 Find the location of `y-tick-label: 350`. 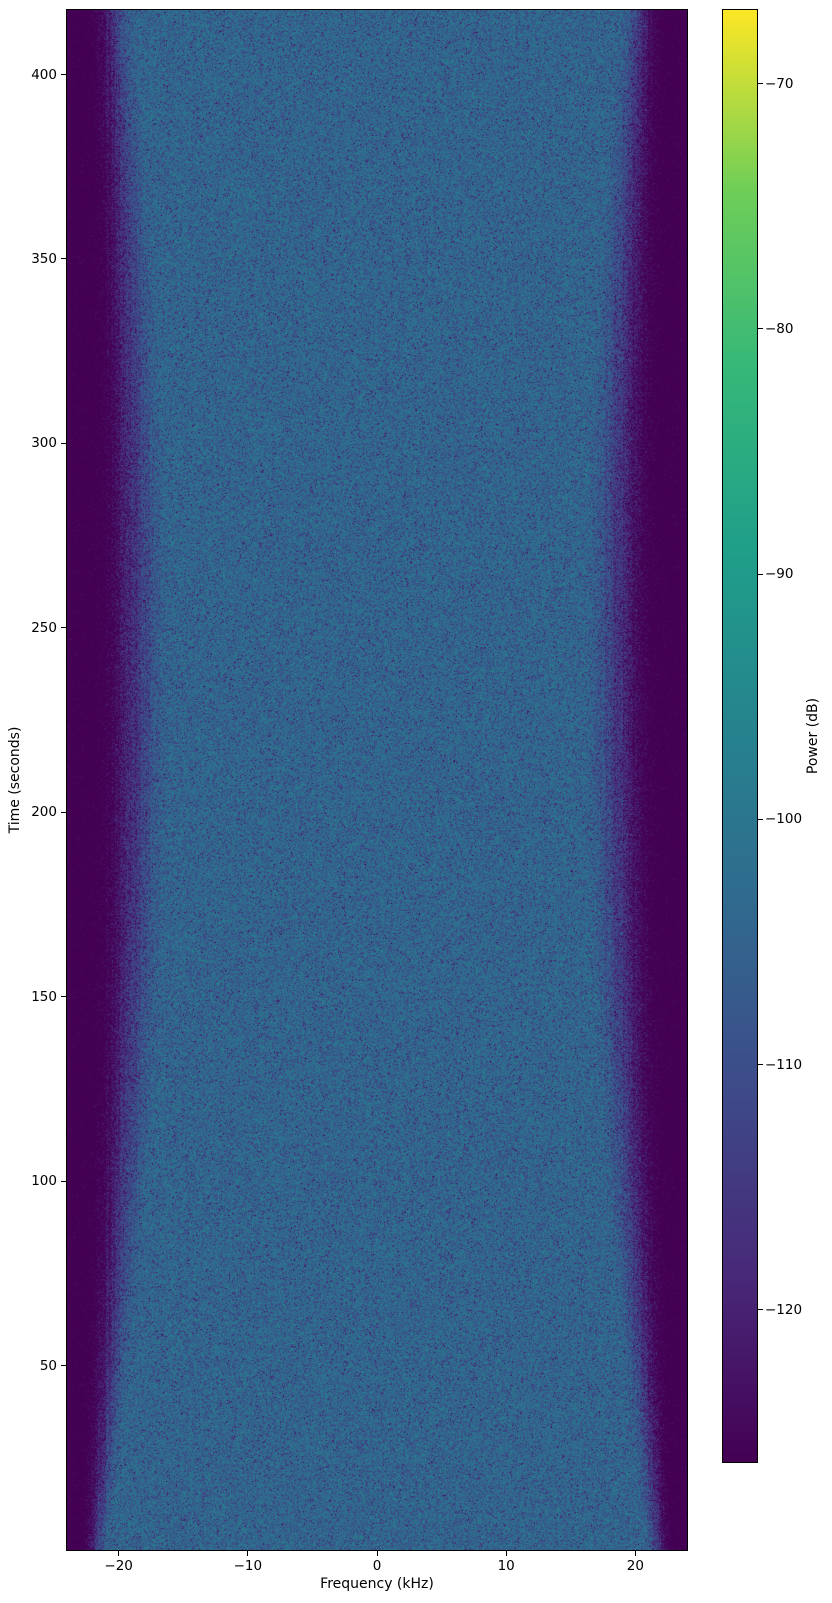

y-tick-label: 350 is located at coordinates (44, 258).